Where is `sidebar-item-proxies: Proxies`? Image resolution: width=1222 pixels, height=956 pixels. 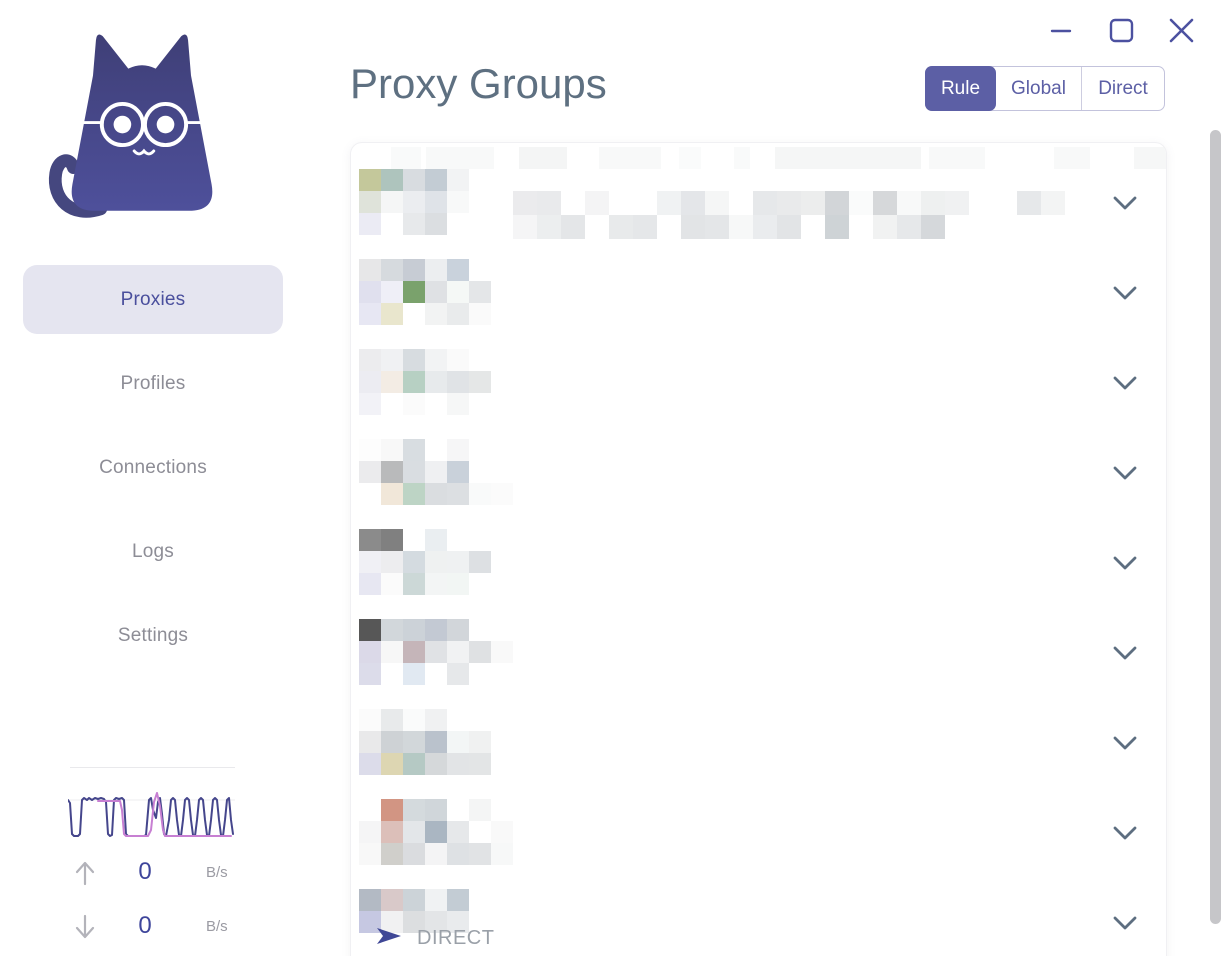
sidebar-item-proxies: Proxies is located at coordinates (153, 299).